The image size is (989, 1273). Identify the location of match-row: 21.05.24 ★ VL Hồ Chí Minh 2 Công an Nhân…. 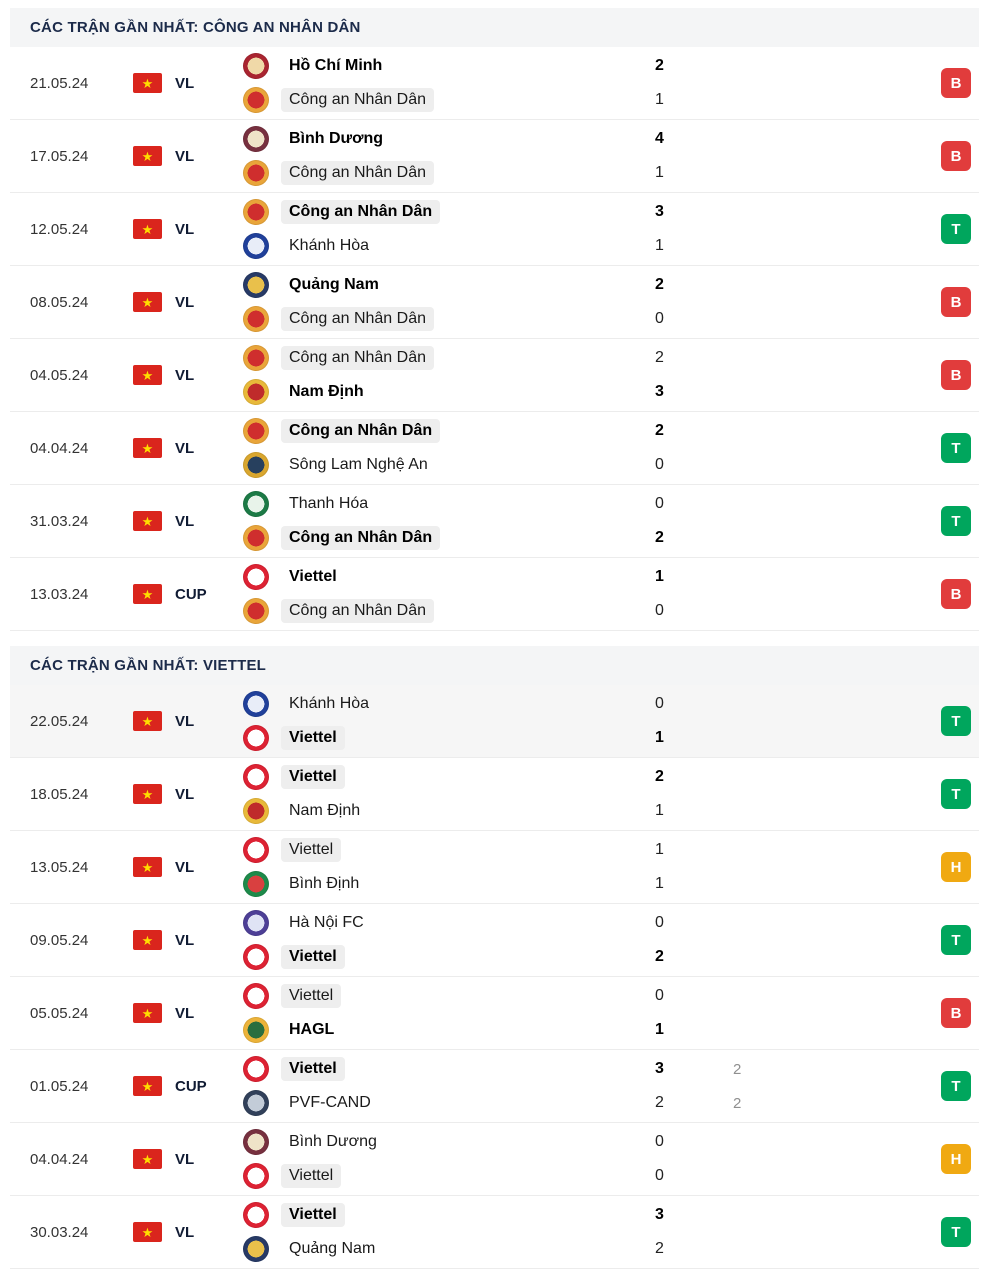
(494, 83).